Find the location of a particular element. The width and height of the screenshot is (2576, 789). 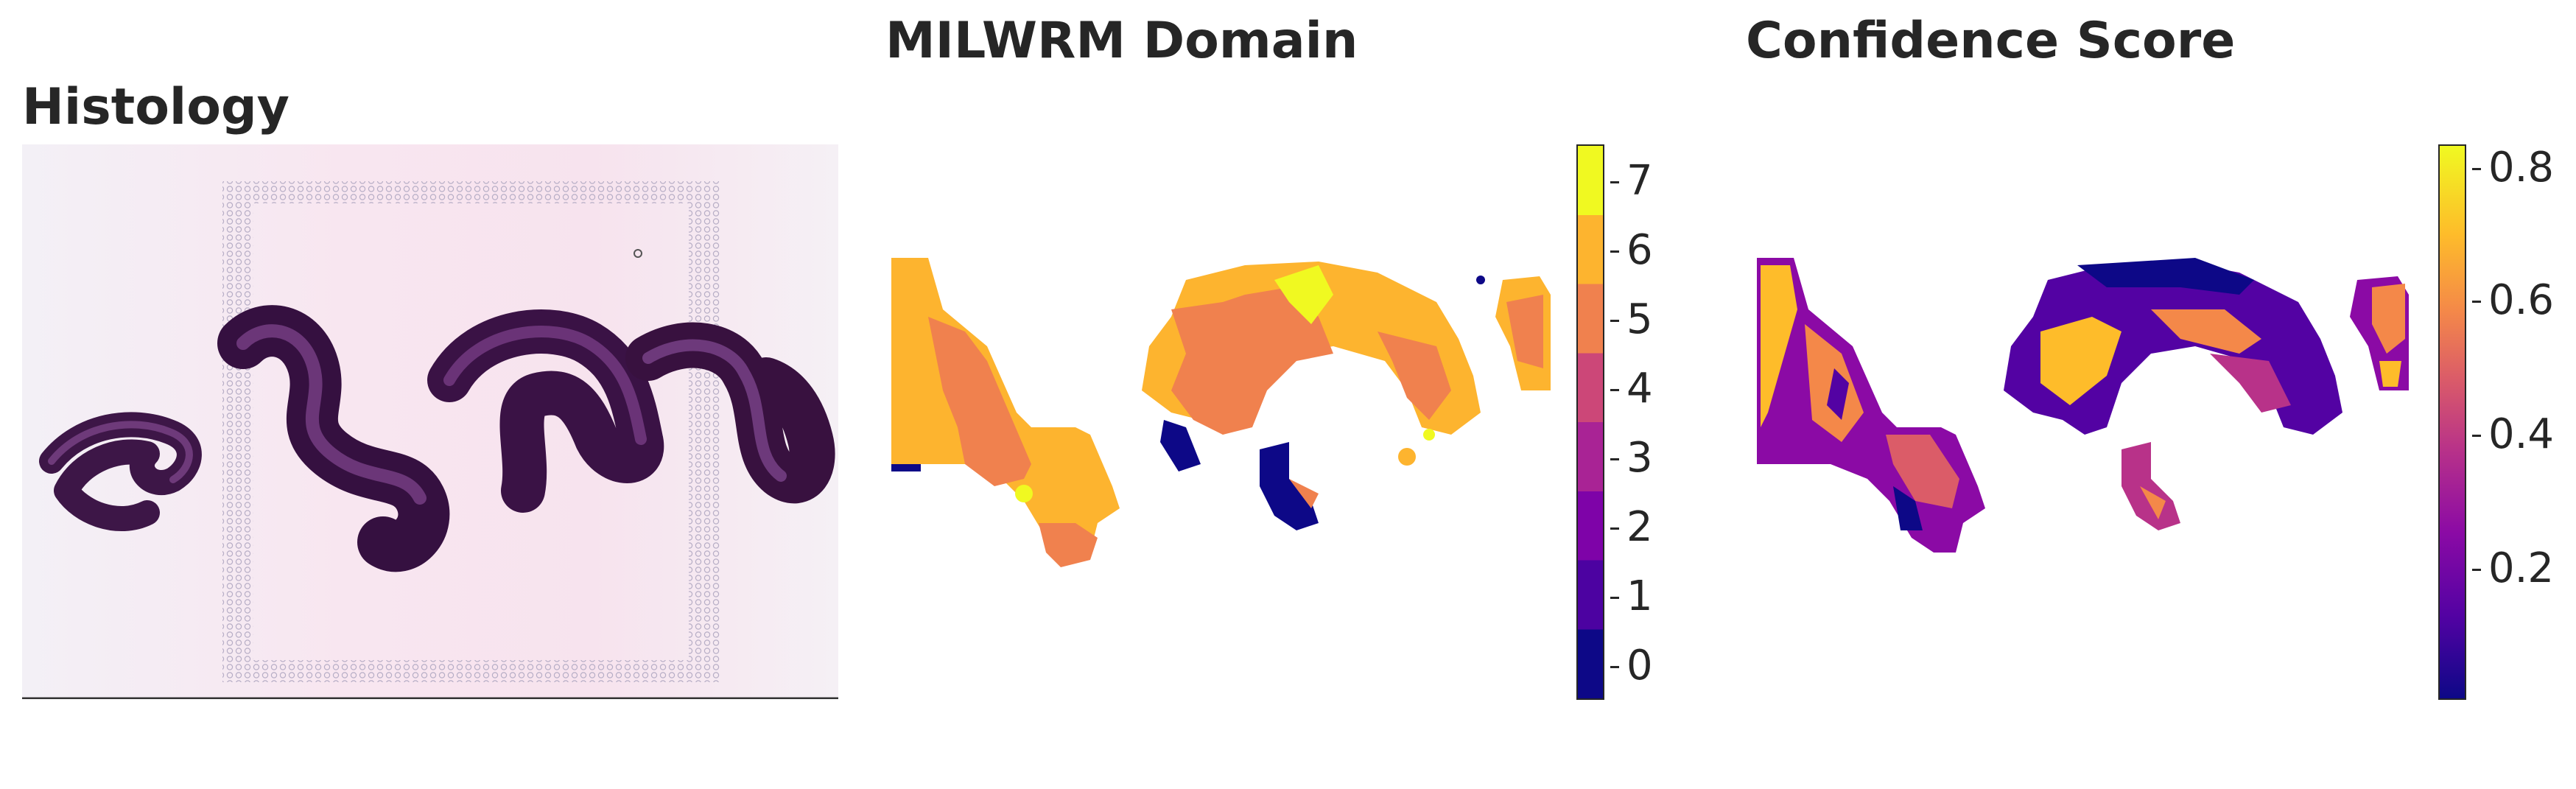

domain-title: MILWRM Domain is located at coordinates (1121, 41).